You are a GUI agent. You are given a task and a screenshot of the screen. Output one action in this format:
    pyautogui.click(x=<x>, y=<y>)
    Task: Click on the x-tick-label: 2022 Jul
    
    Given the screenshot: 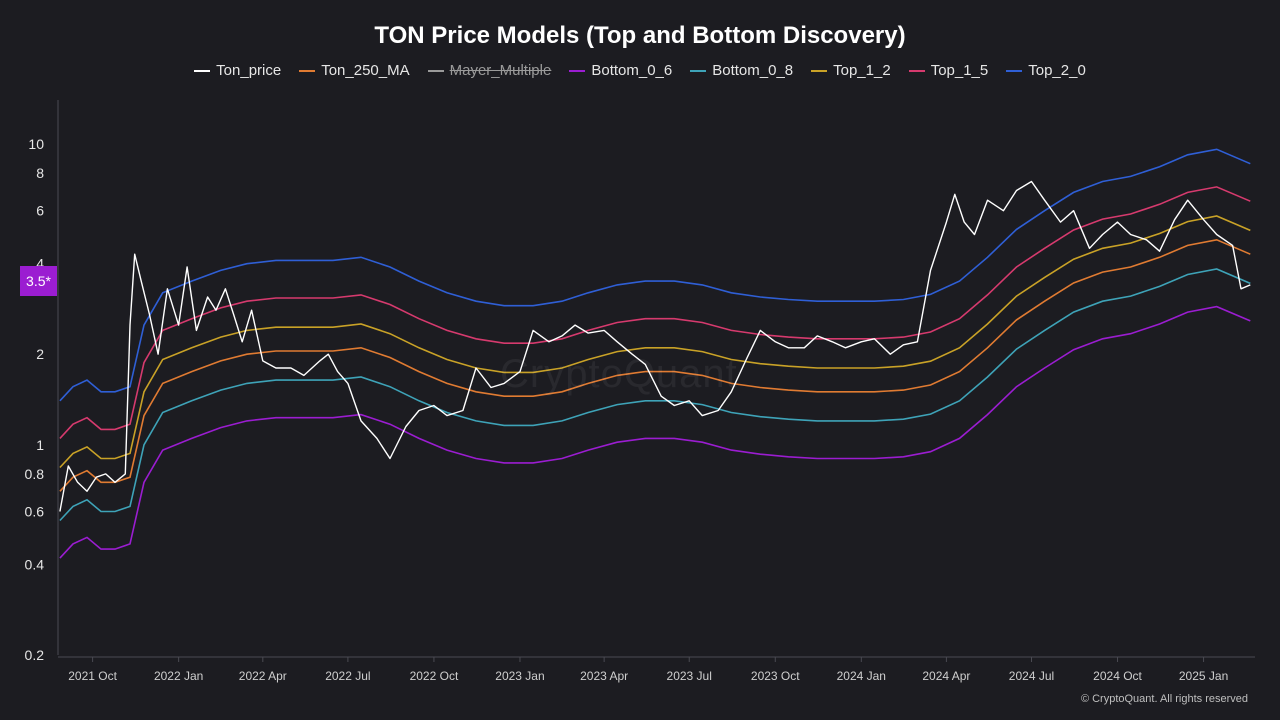 What is the action you would take?
    pyautogui.click(x=347, y=676)
    